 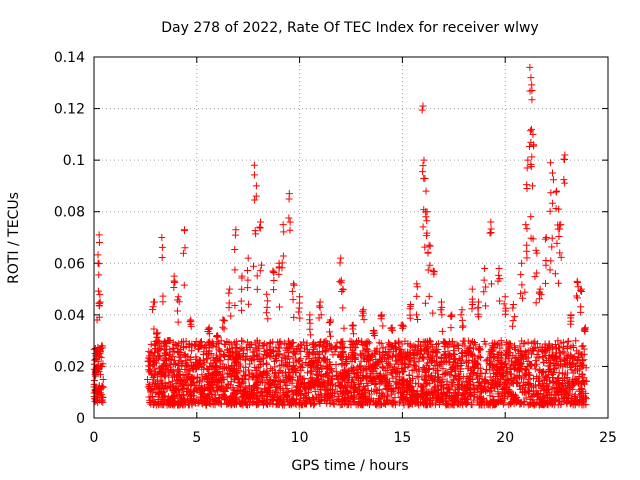 I want to click on y-tick-label: 0.14, so click(x=69, y=58).